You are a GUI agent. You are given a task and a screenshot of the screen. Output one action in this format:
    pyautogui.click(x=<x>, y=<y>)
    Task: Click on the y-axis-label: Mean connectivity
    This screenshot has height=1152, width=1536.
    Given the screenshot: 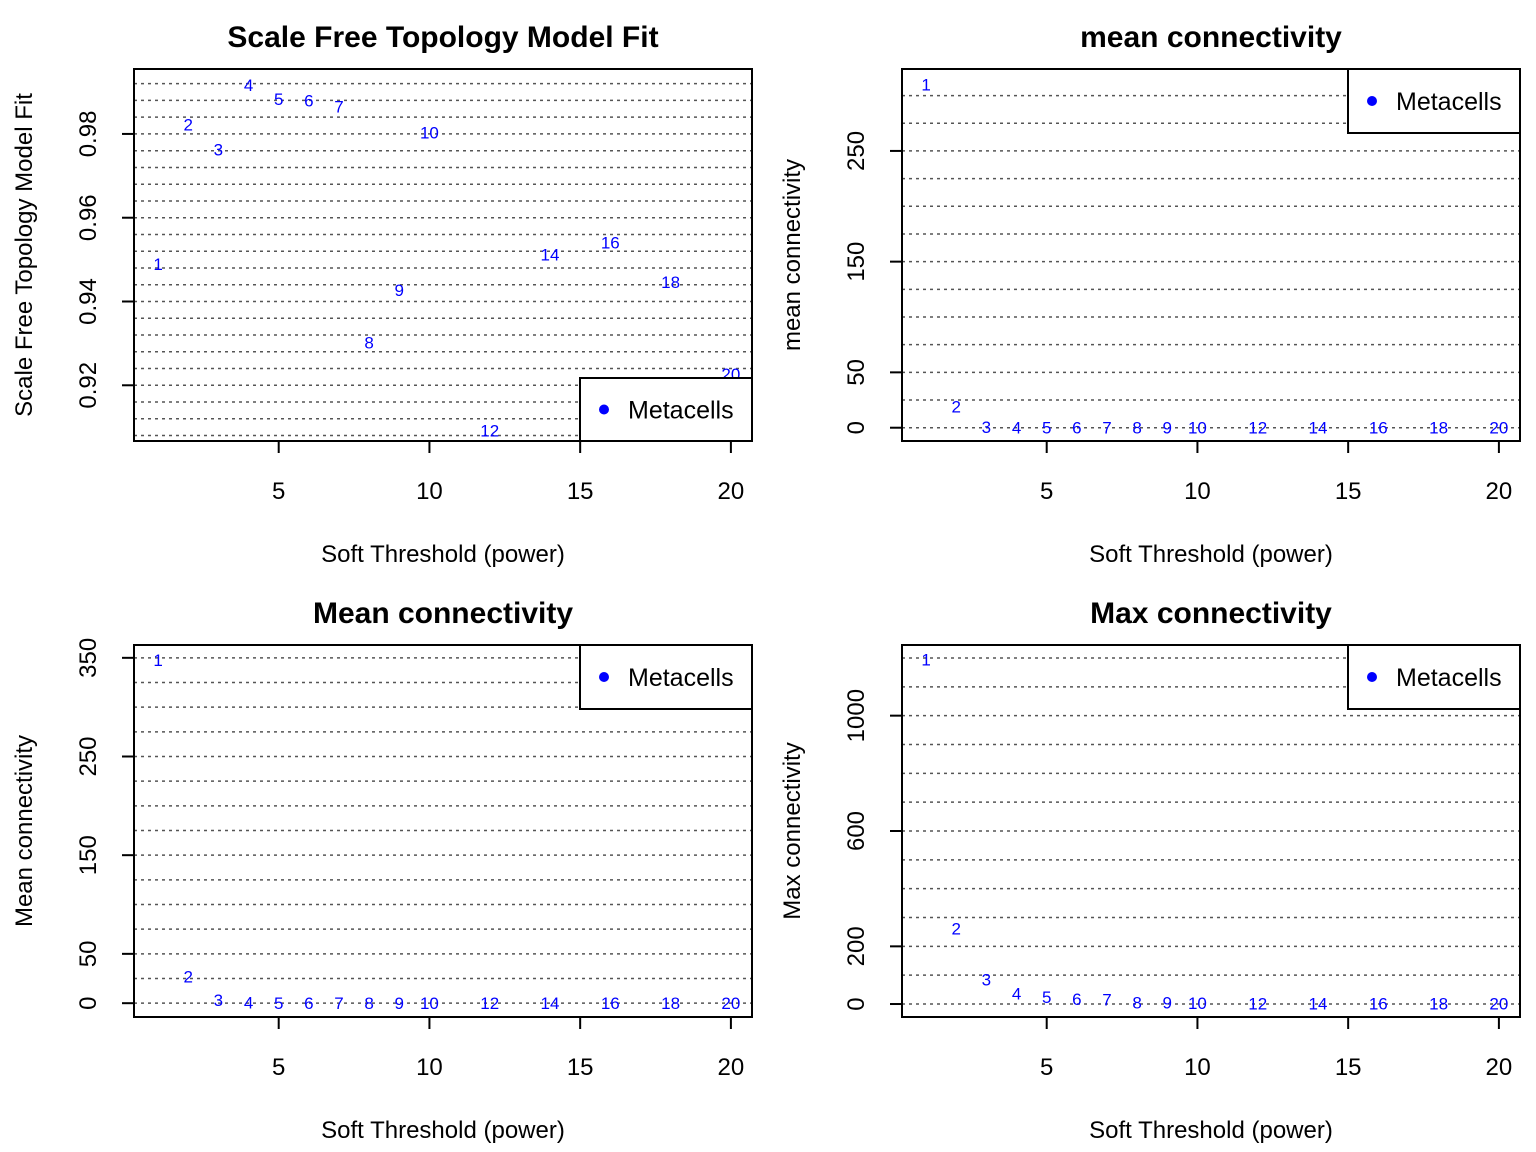 What is the action you would take?
    pyautogui.click(x=24, y=831)
    